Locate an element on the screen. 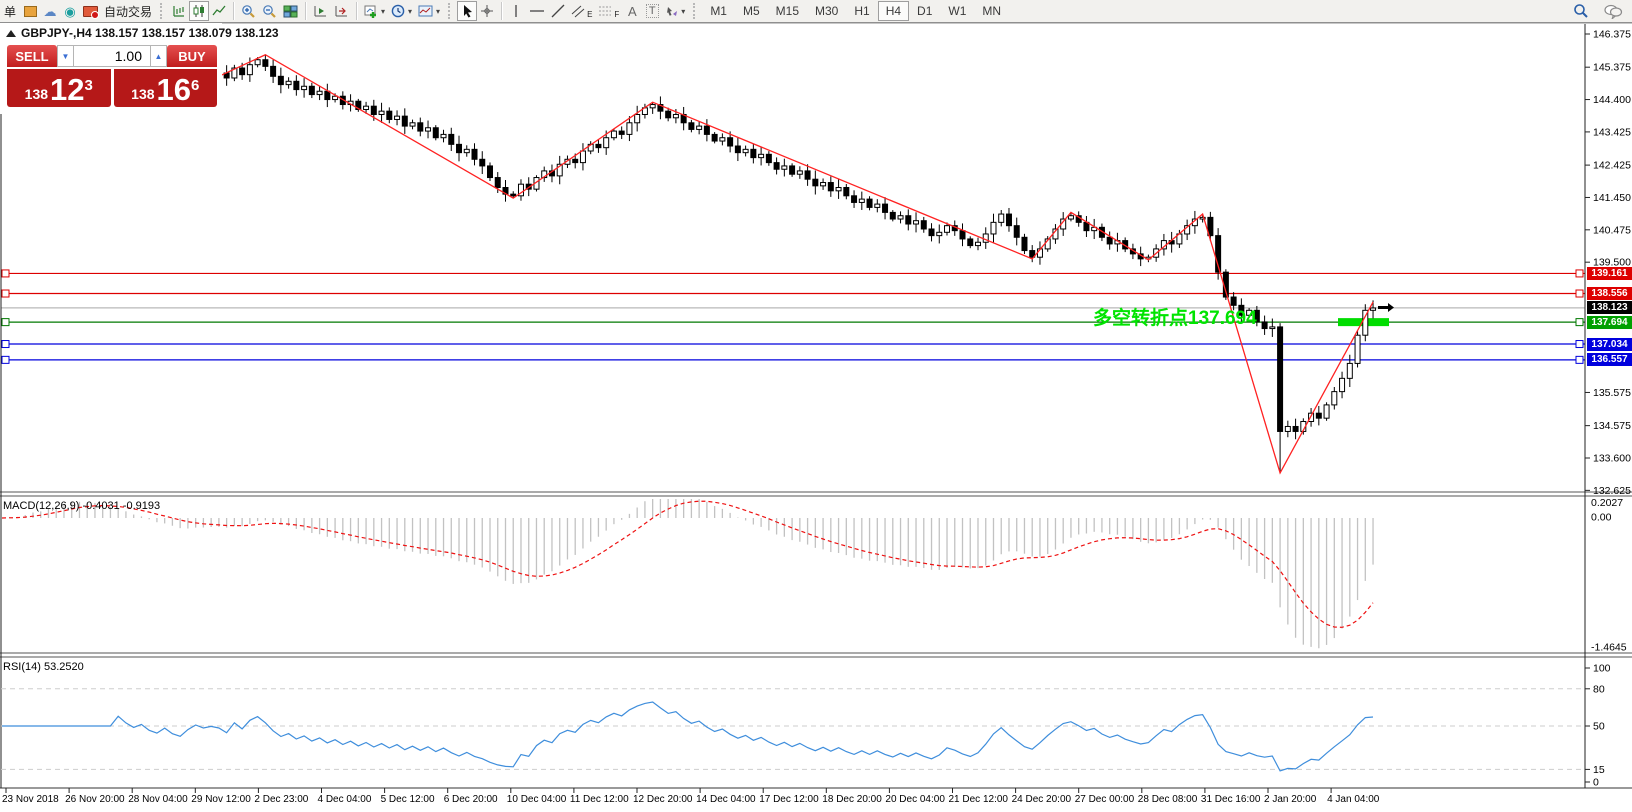  price-tick-label: 140.475 is located at coordinates (1612, 230).